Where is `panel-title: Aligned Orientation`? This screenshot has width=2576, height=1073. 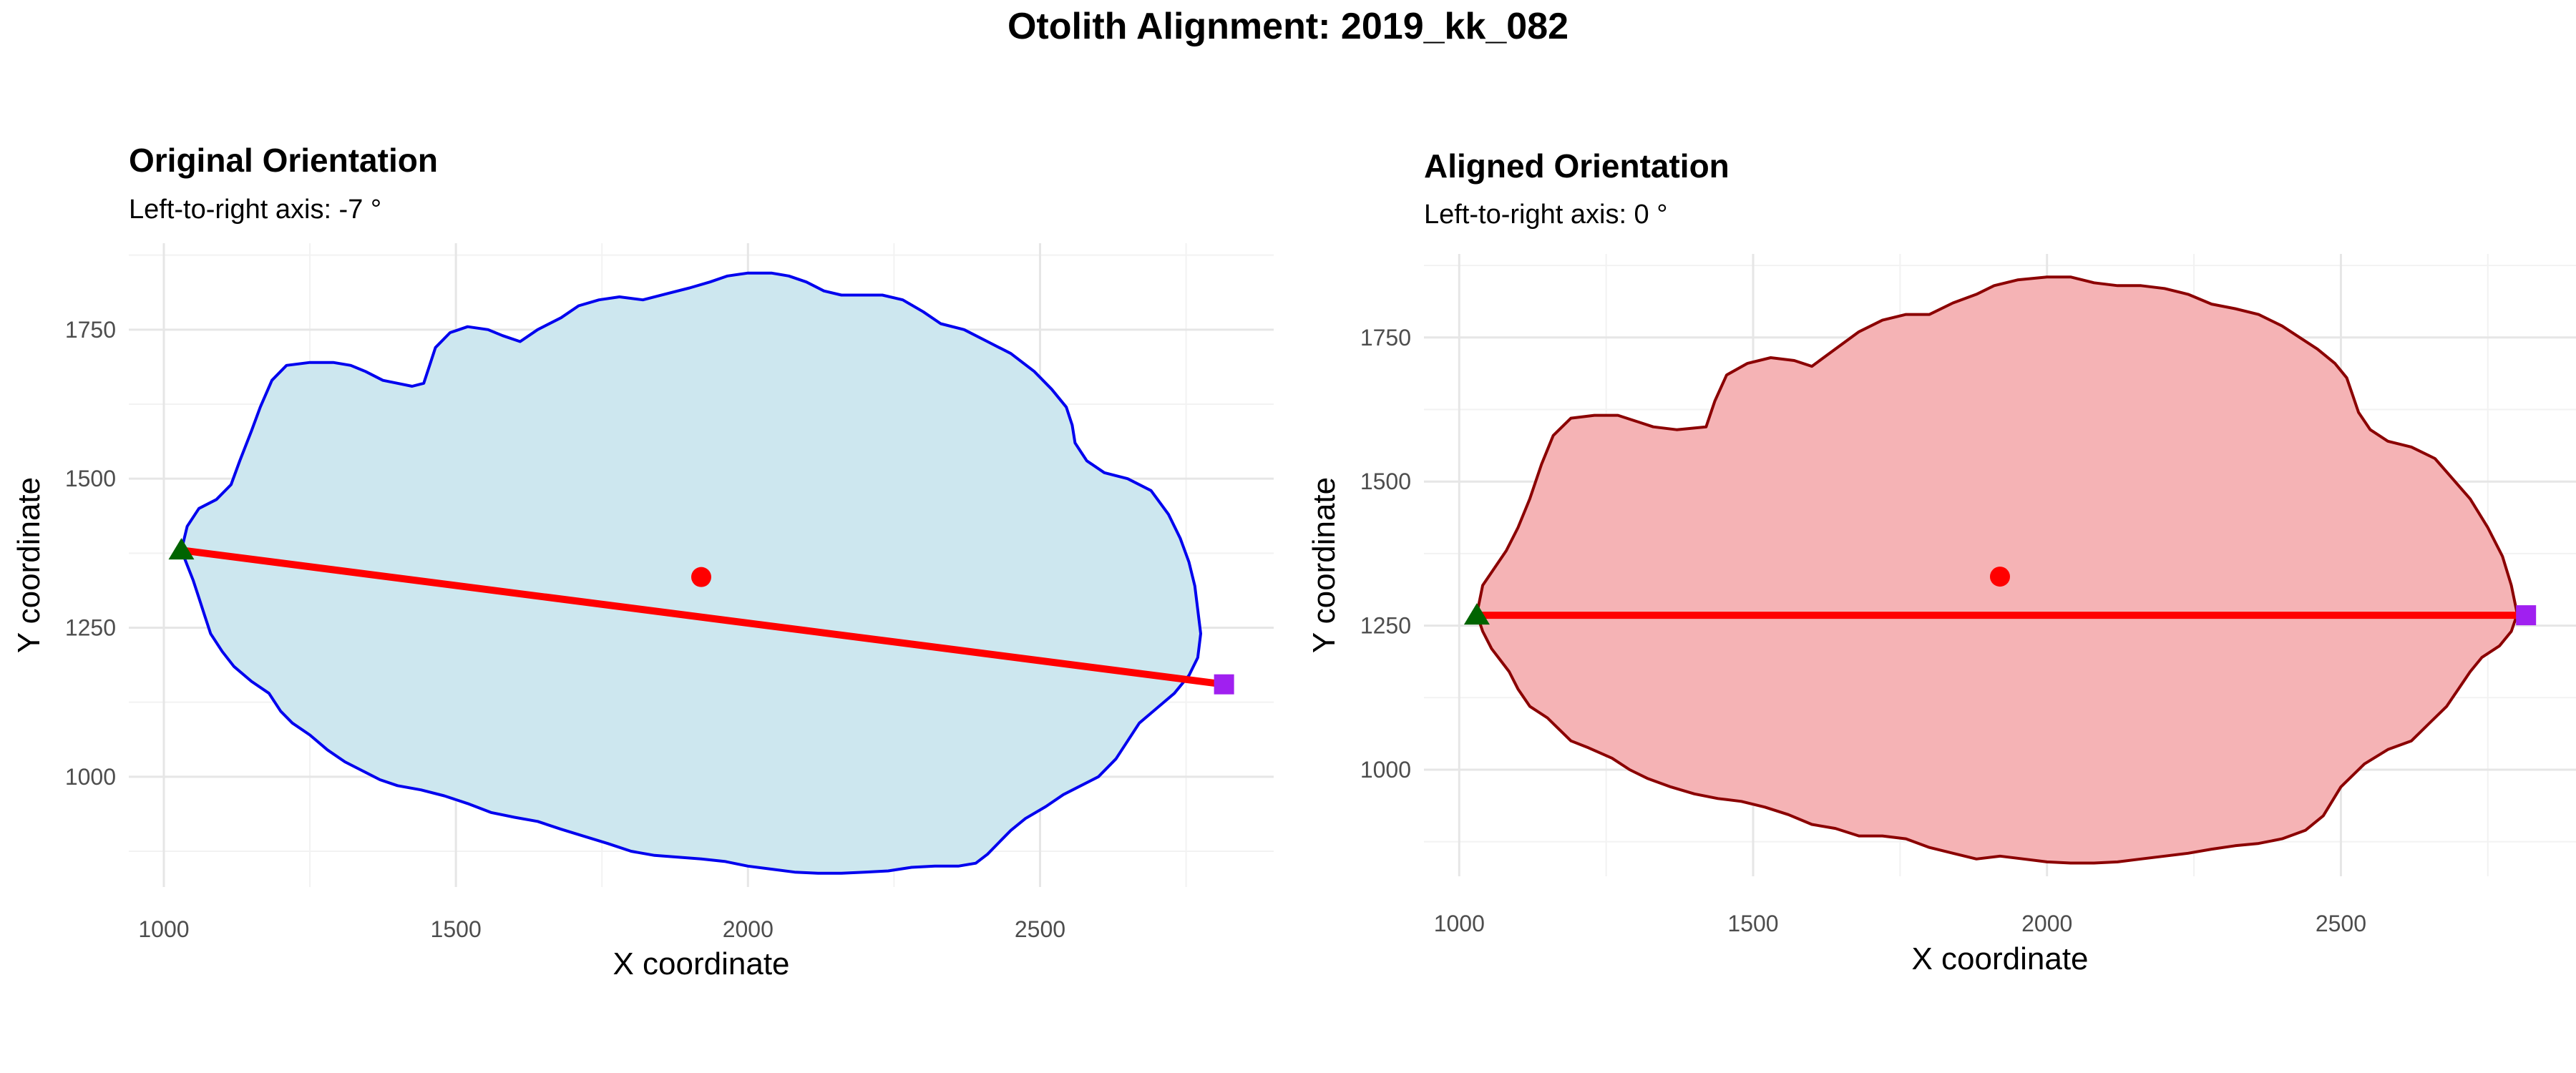 panel-title: Aligned Orientation is located at coordinates (1576, 166).